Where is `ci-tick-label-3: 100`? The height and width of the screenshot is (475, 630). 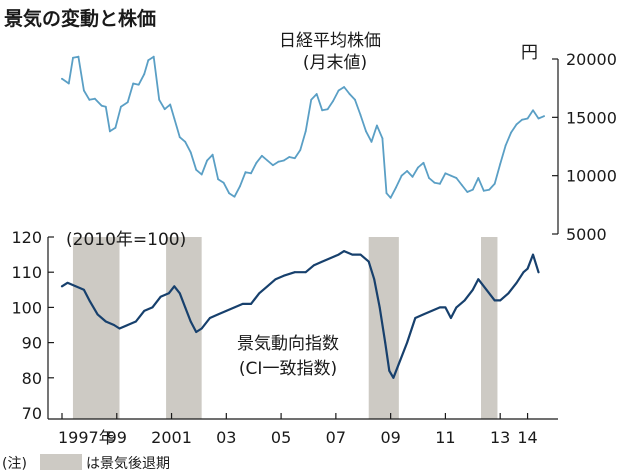 ci-tick-label-3: 100 is located at coordinates (26, 307).